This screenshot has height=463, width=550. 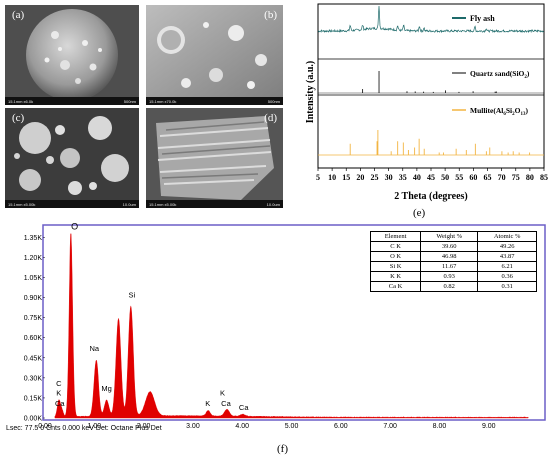 I want to click on sem-image-c, so click(x=72, y=158).